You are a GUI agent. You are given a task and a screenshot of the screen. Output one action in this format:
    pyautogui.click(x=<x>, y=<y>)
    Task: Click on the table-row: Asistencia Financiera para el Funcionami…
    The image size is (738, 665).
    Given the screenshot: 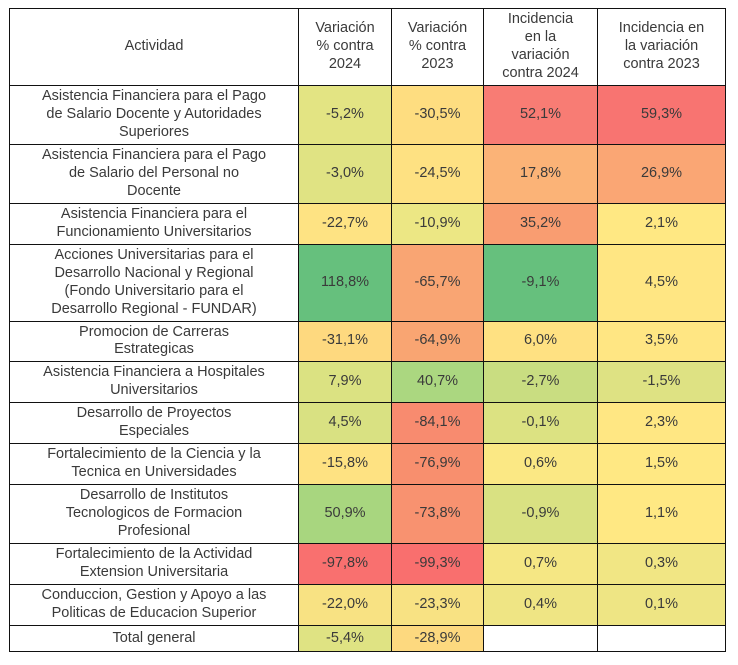 What is the action you would take?
    pyautogui.click(x=367, y=223)
    